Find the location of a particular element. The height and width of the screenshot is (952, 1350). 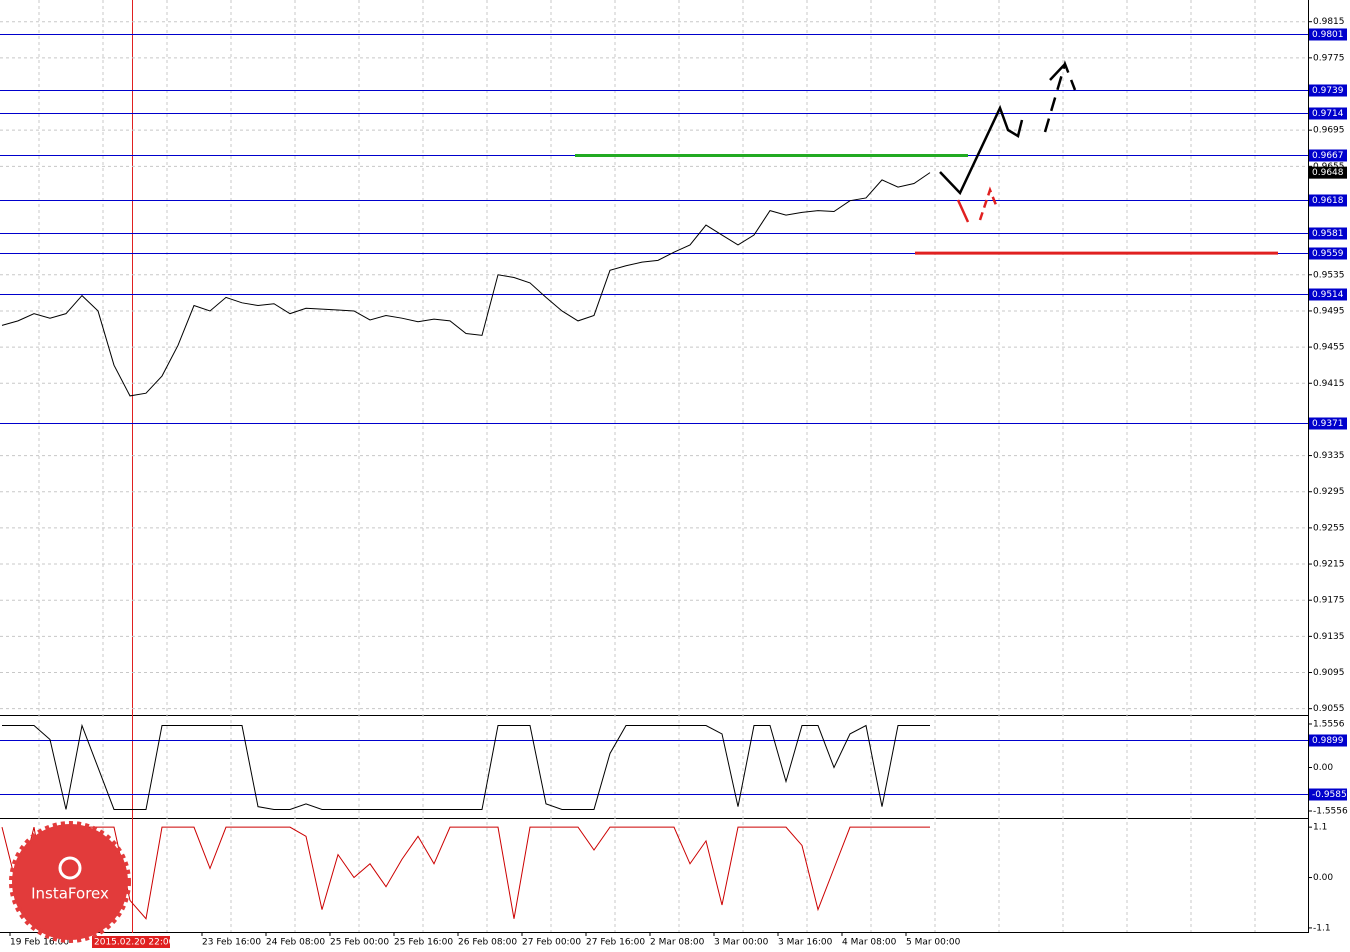

y-tick-label: 0.9255 is located at coordinates (1329, 528).